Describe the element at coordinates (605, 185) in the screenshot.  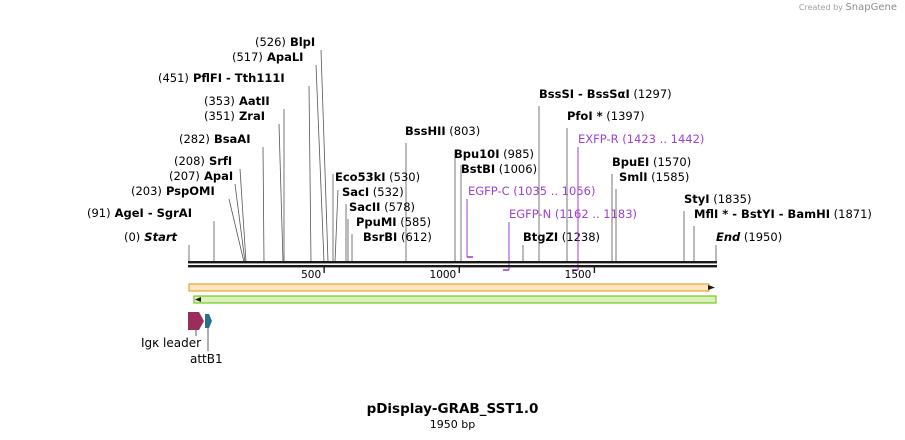
I see `site-pfoi-21: PfoI * (1397)` at that location.